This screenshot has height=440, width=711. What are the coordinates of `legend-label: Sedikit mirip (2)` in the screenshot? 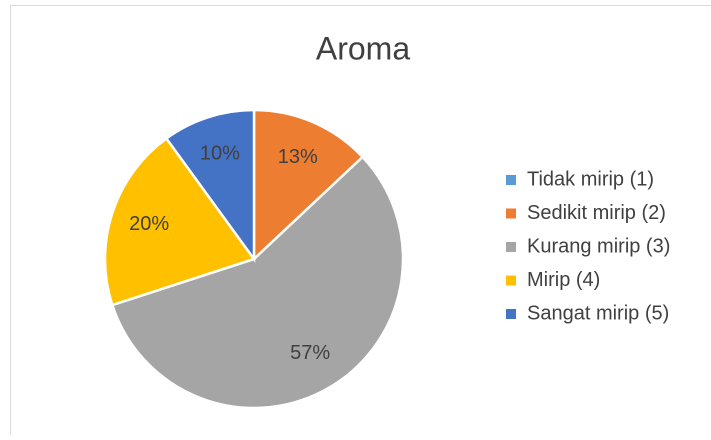 It's located at (596, 213).